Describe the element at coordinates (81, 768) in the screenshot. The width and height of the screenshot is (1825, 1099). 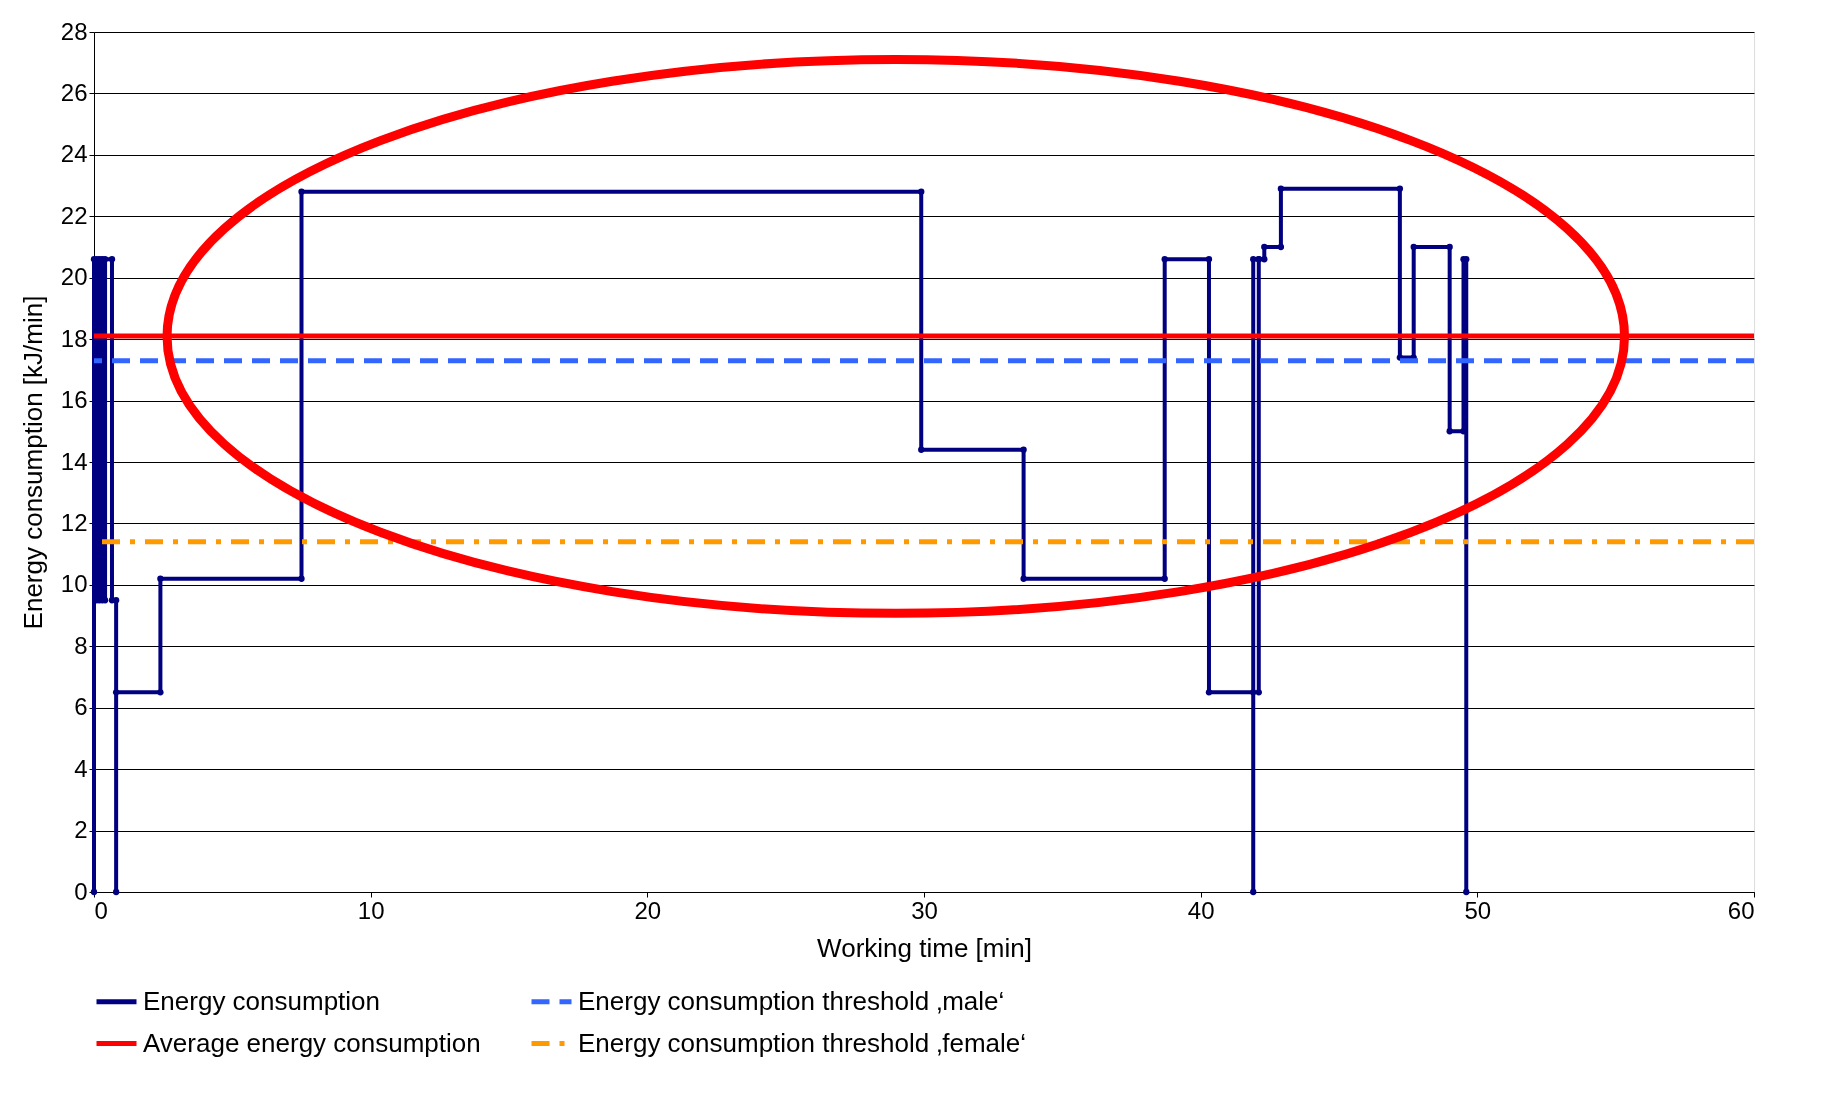
I see `y-tick-label: 4` at that location.